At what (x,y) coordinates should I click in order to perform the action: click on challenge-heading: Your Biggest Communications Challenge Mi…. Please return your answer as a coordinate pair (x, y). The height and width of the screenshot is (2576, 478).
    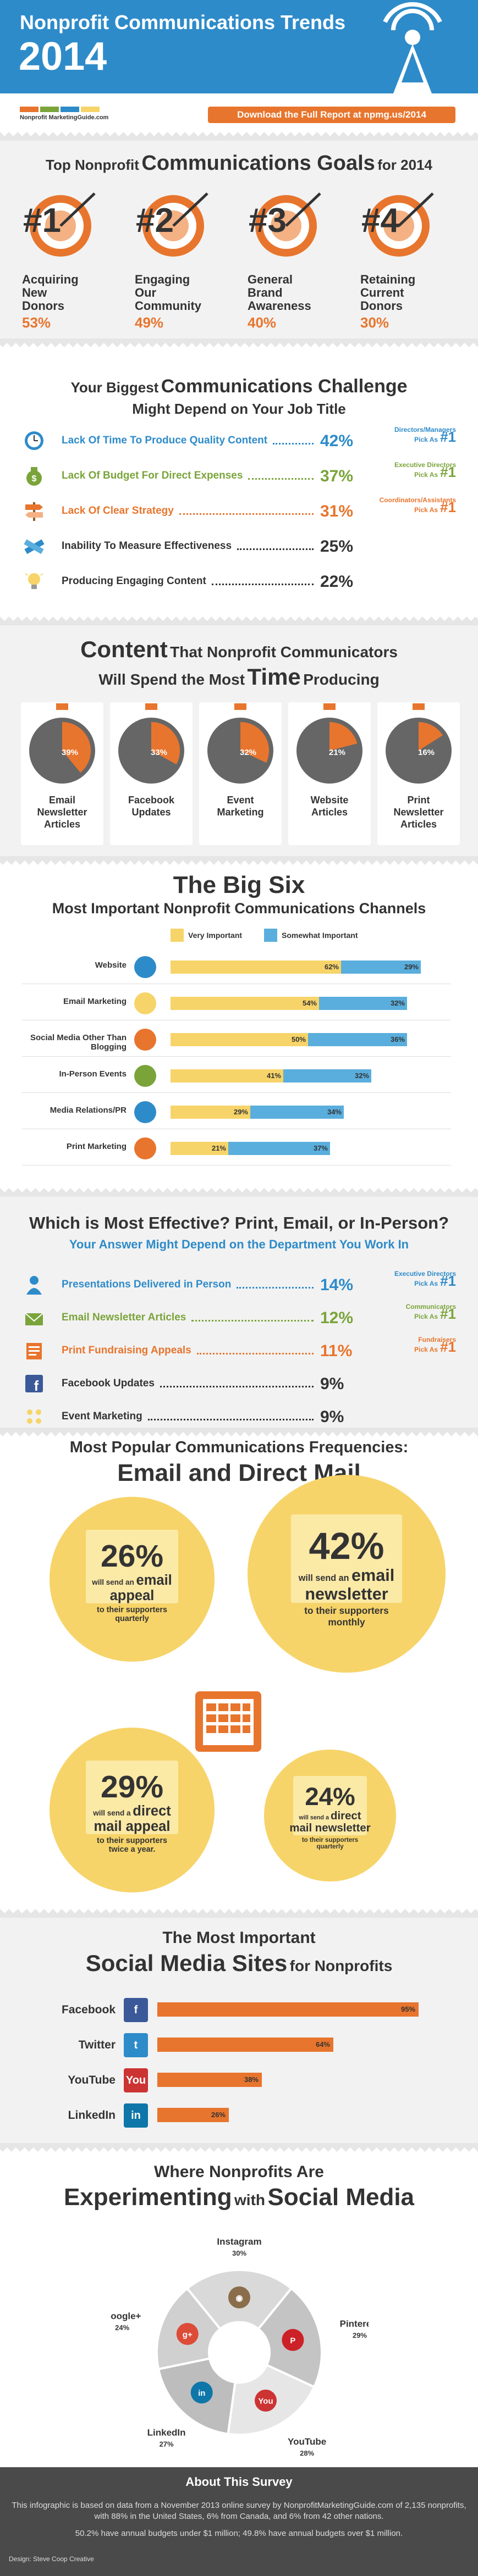
    Looking at the image, I should click on (239, 396).